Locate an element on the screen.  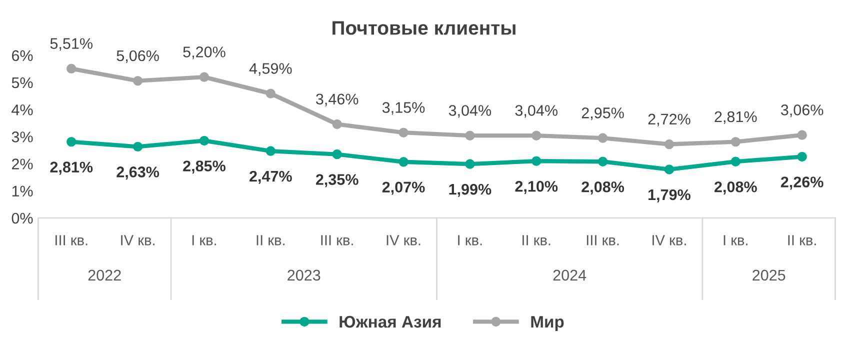
legend-label: Мир is located at coordinates (547, 323).